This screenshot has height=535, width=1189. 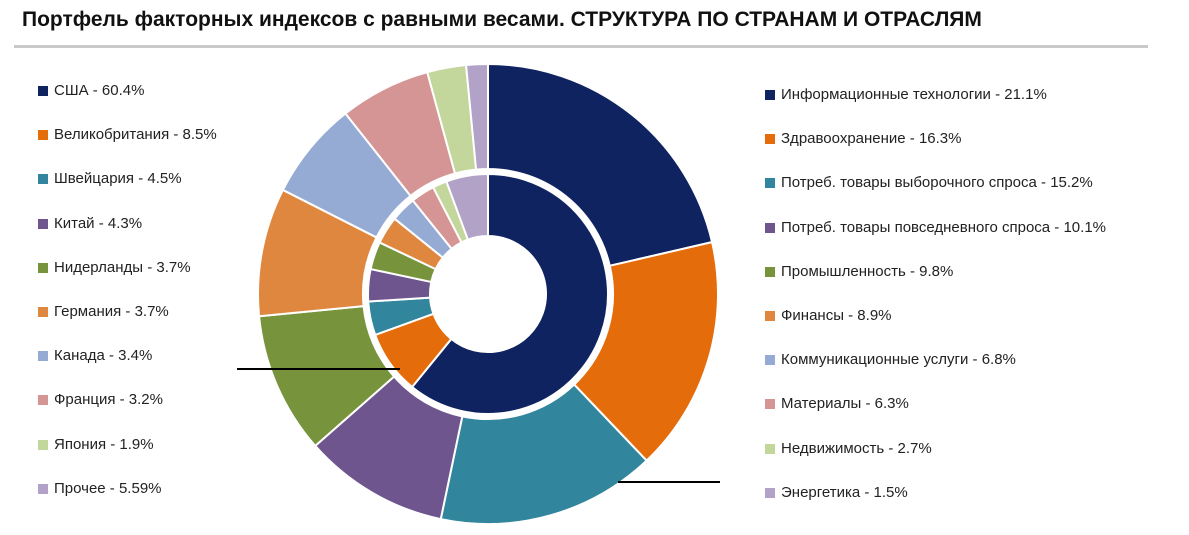 I want to click on sector-legend-промышленность: Промышленность - 9.8%, so click(x=935, y=285).